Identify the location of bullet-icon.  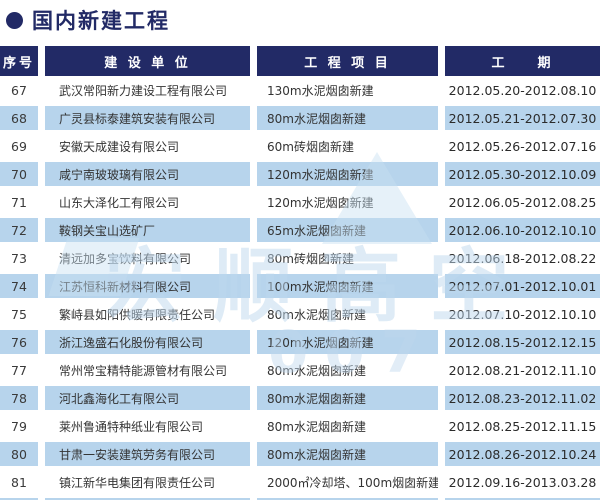
(14, 20).